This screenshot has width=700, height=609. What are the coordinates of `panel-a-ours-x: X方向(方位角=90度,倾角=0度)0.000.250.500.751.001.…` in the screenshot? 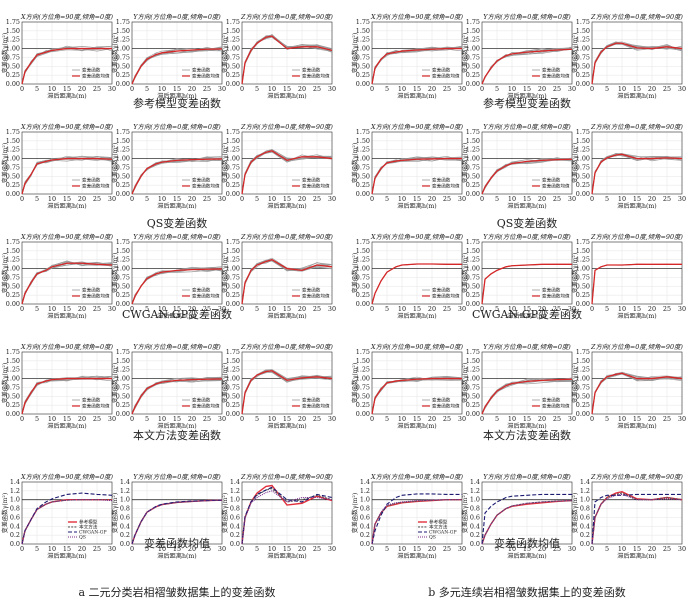 It's located at (58, 386).